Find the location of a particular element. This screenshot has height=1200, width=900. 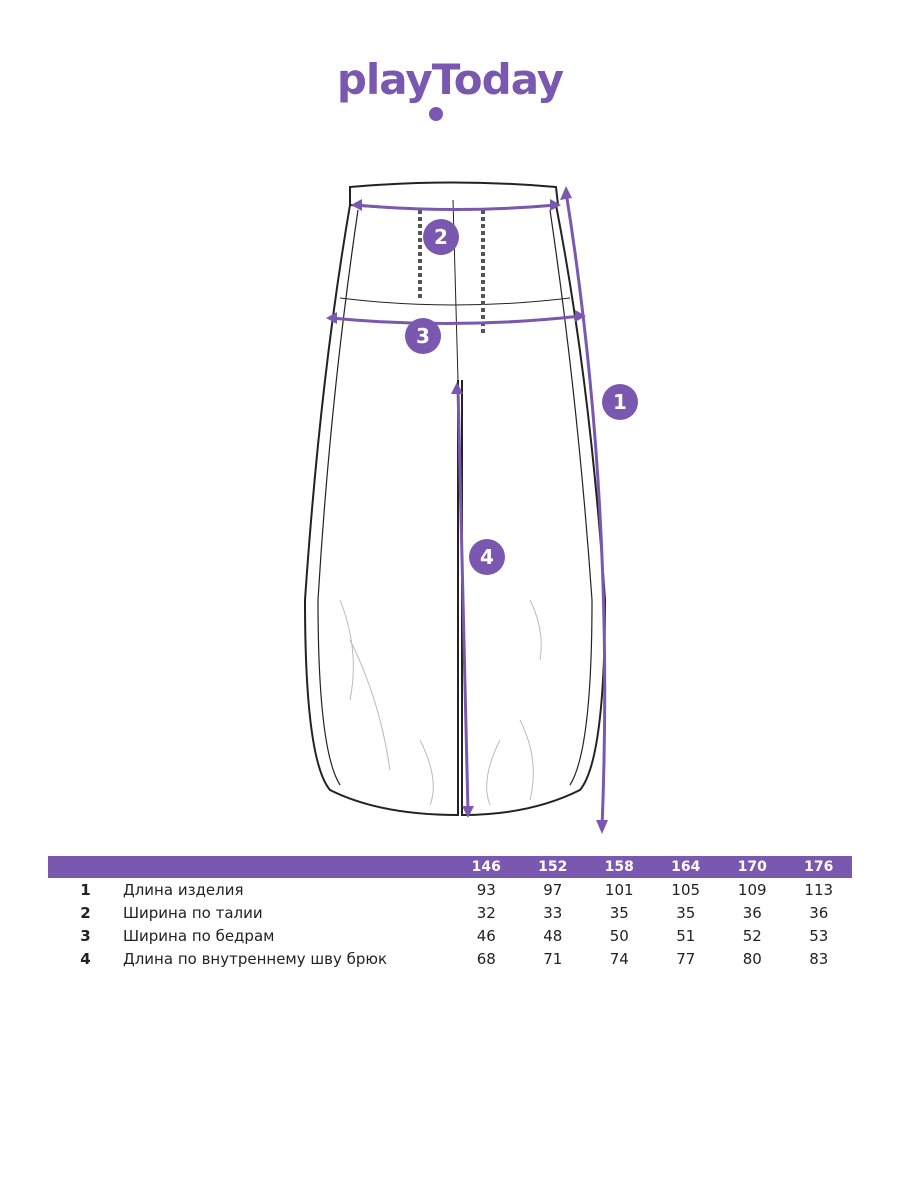

measurement-value: 74 is located at coordinates (619, 958).